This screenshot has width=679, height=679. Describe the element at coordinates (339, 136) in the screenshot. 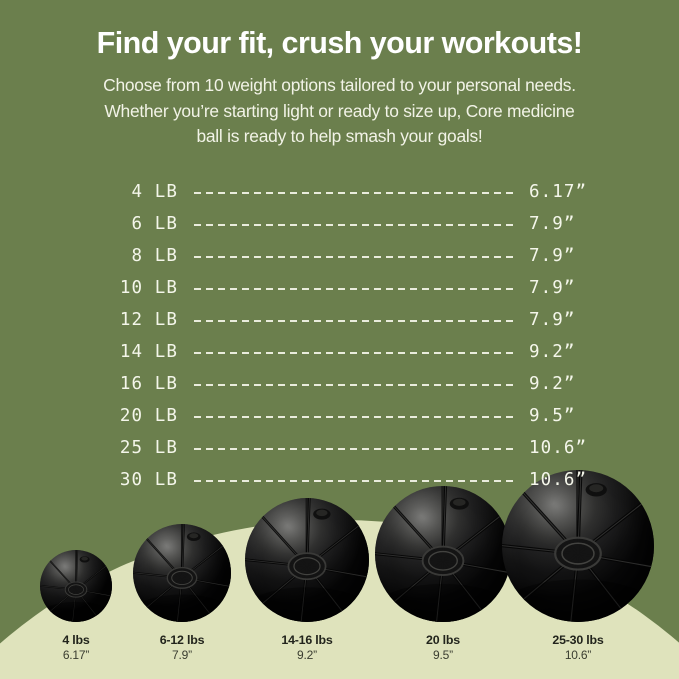

I see `subtitle-line-3: ball is ready to help smash your goals!` at that location.